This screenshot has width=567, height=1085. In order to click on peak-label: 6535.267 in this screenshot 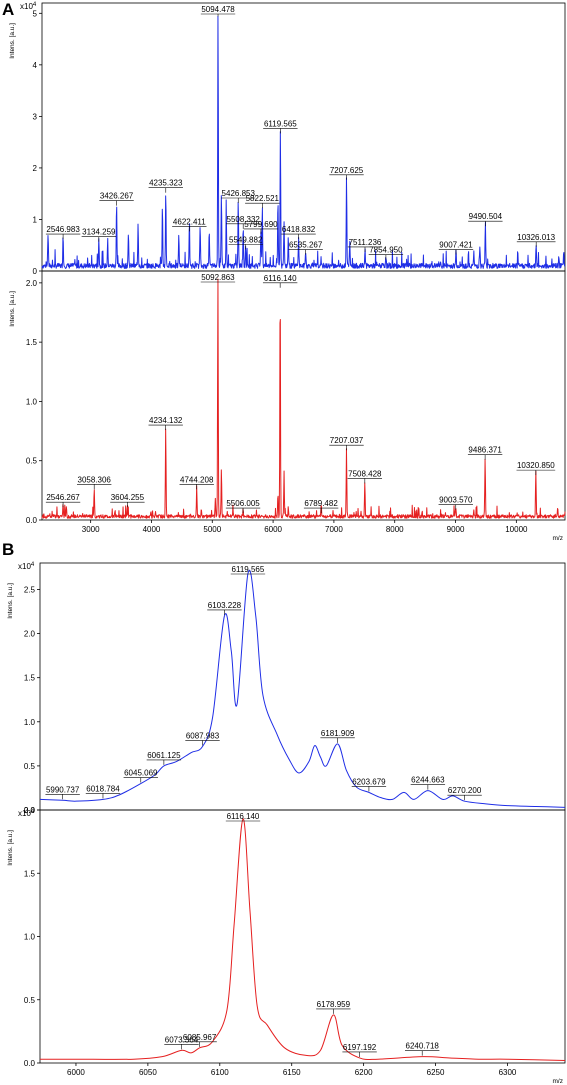, I will do `click(306, 245)`.